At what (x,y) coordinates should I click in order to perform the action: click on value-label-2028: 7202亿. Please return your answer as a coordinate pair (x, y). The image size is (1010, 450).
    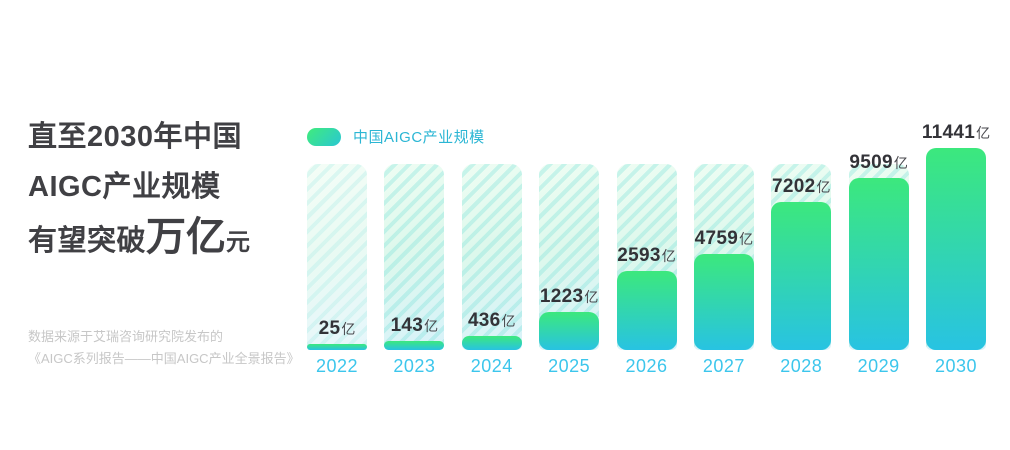
    Looking at the image, I should click on (801, 187).